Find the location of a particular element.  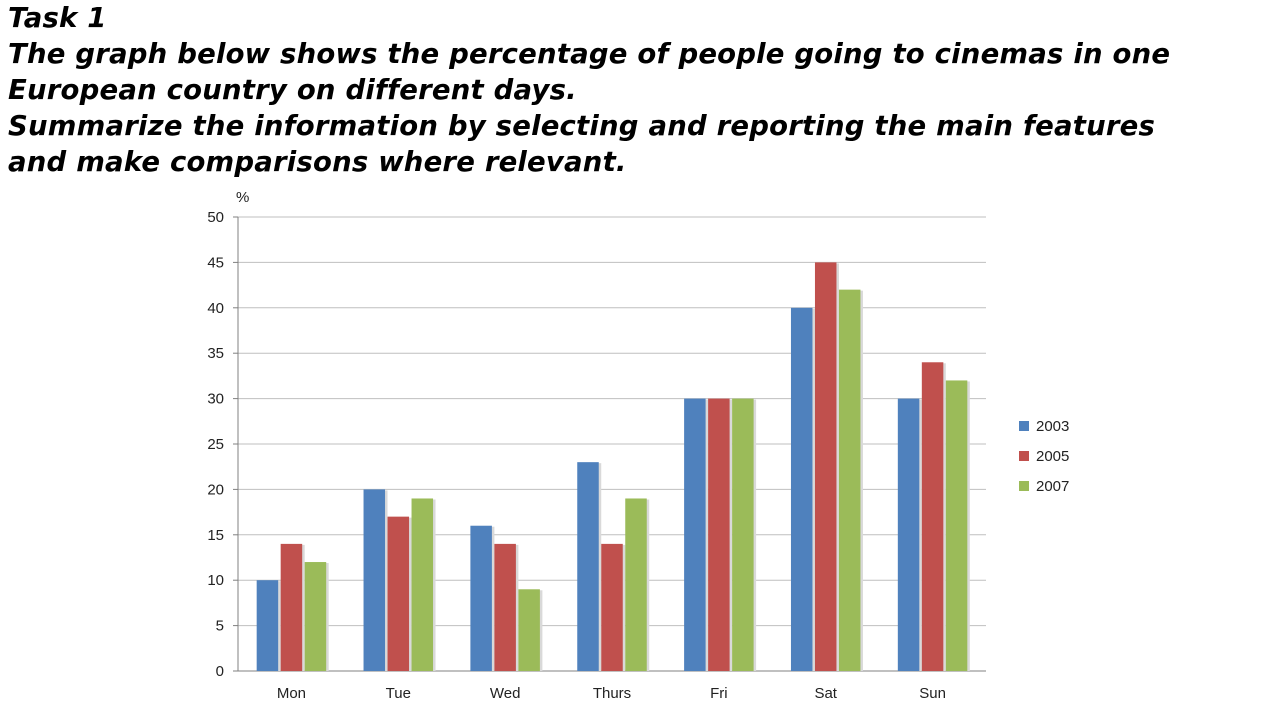

x-category-labels: Mon Tue Wed Thurs Fri Sat Sun is located at coordinates (611, 693).